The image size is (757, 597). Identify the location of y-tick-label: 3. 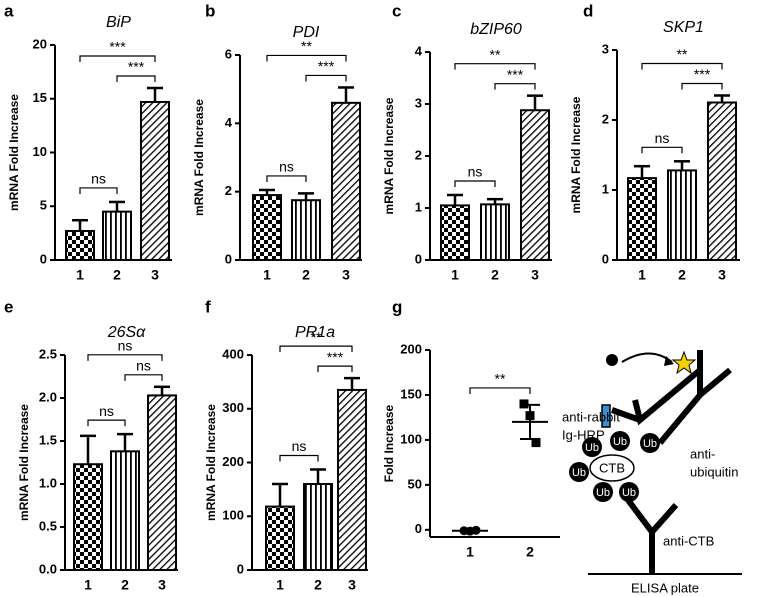
(418, 102).